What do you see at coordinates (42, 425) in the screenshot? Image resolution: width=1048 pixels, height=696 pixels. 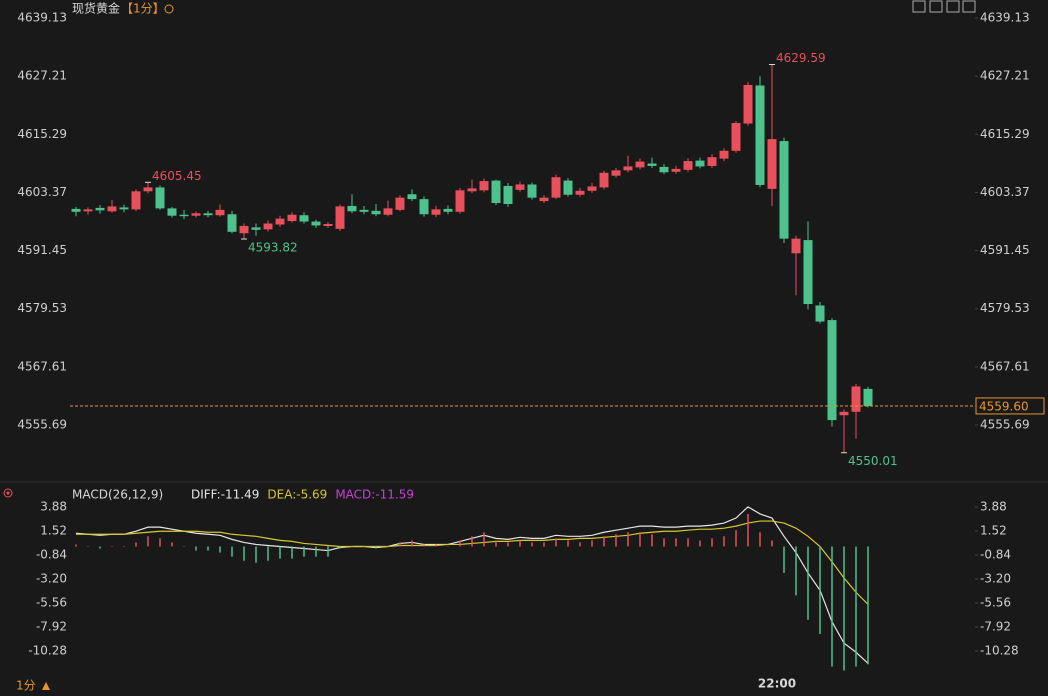 I see `y-tick-label: 4555.69` at bounding box center [42, 425].